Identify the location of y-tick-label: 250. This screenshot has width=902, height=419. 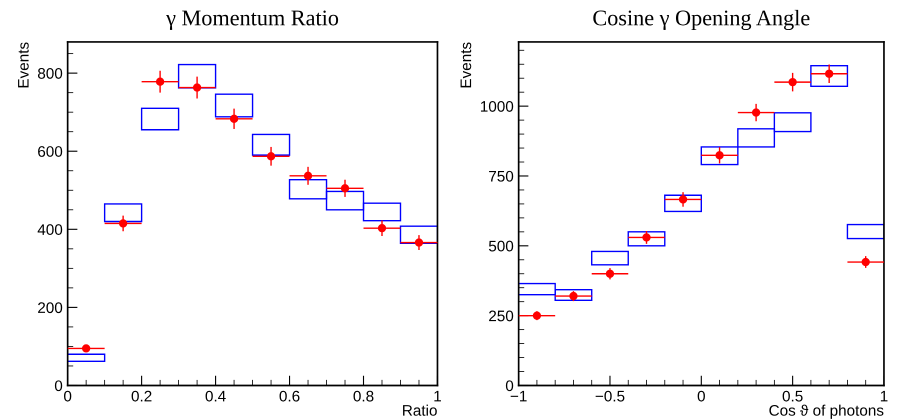
(501, 316).